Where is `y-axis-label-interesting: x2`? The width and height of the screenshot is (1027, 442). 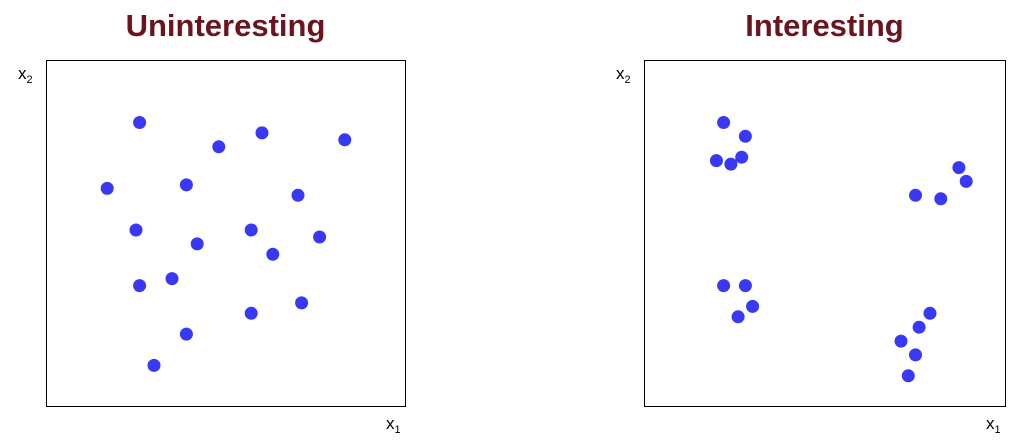
y-axis-label-interesting: x2 is located at coordinates (623, 75).